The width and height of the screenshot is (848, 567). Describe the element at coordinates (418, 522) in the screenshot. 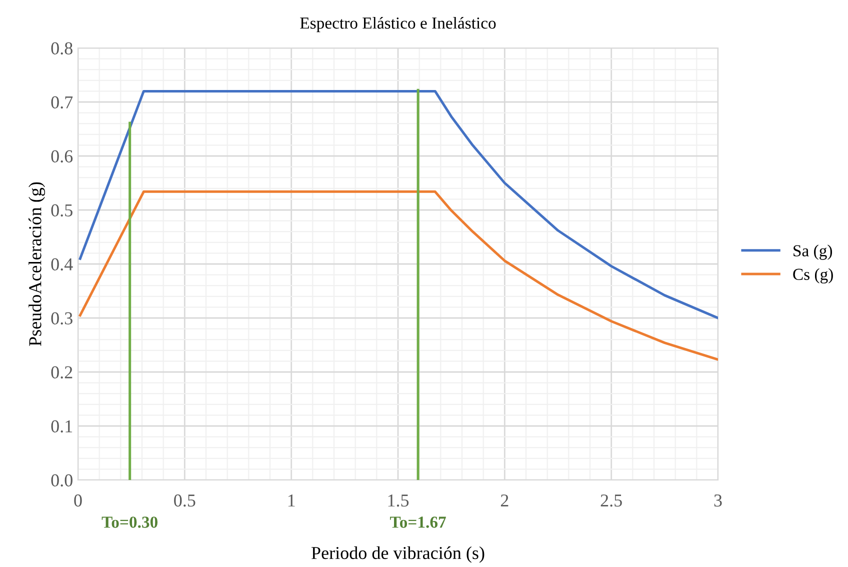

I see `annotation: To=1.67` at that location.